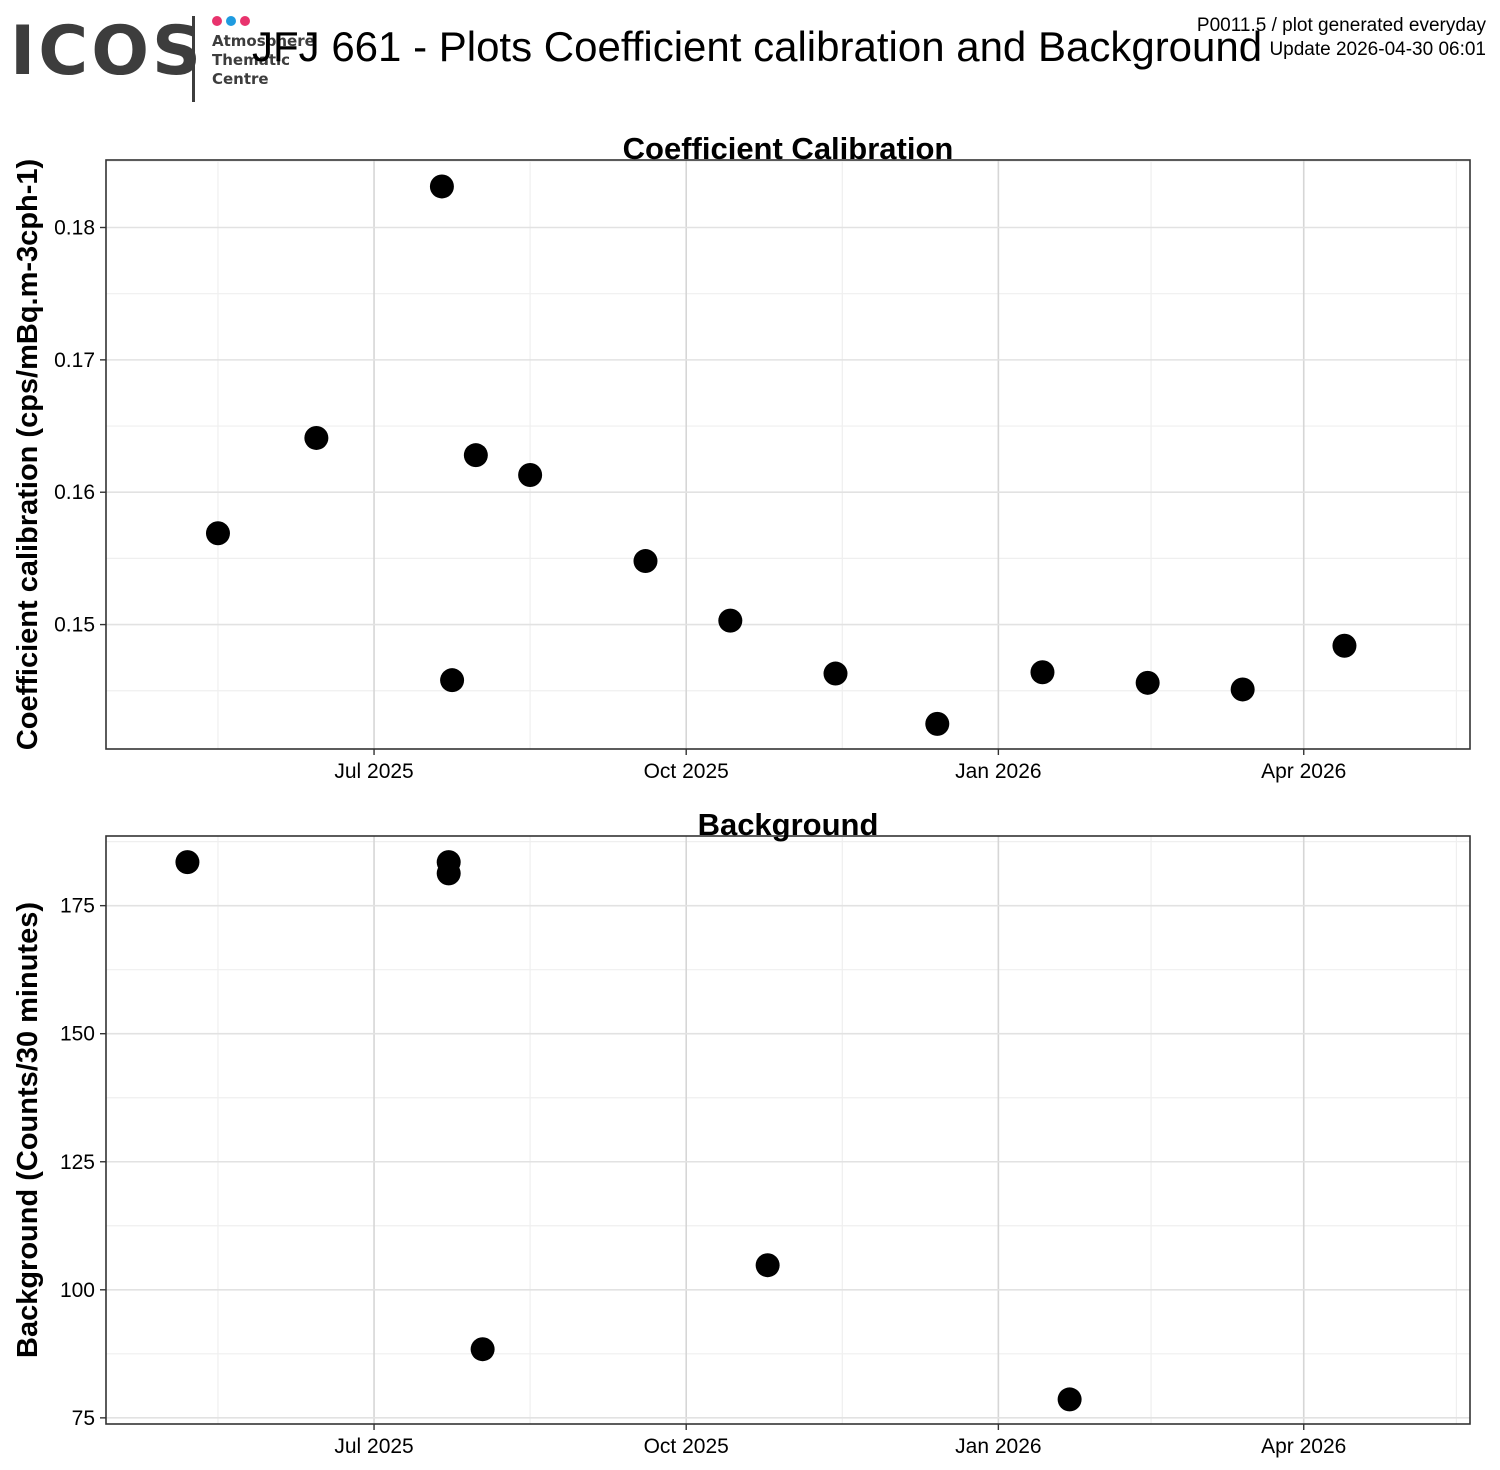  What do you see at coordinates (788, 148) in the screenshot?
I see `chart-title: Coefficient Calibration` at bounding box center [788, 148].